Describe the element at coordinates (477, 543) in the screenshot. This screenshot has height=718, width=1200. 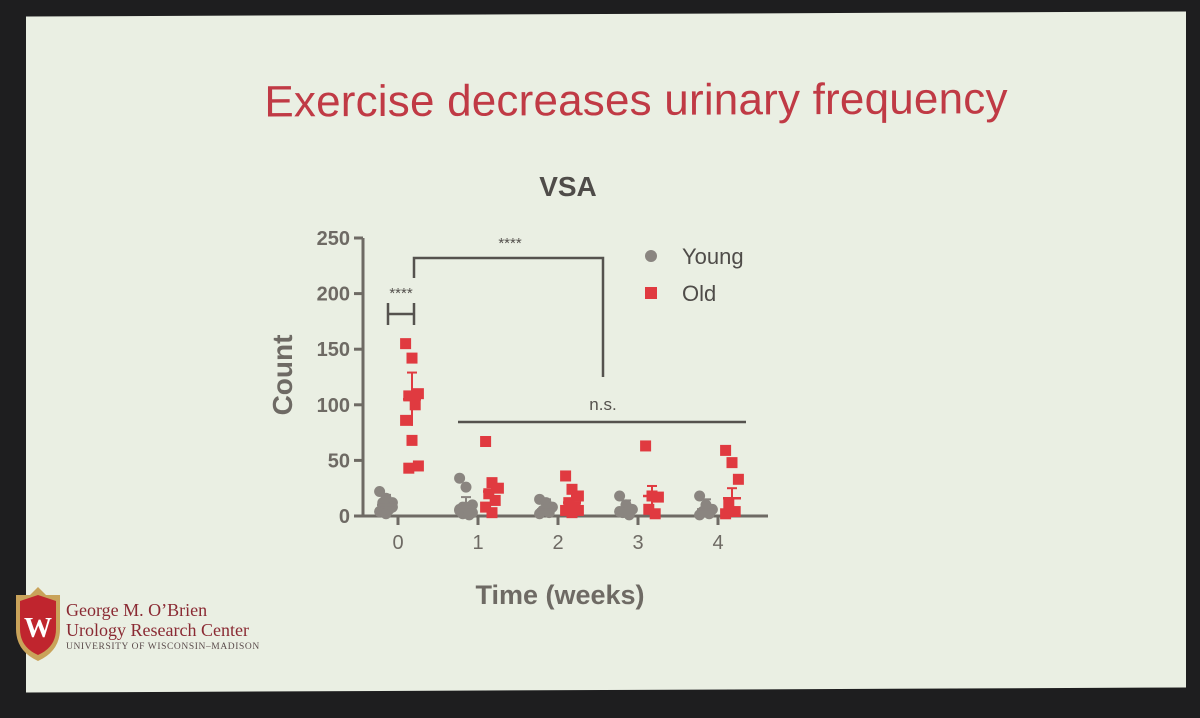
I see `x-tick-label: 1` at that location.